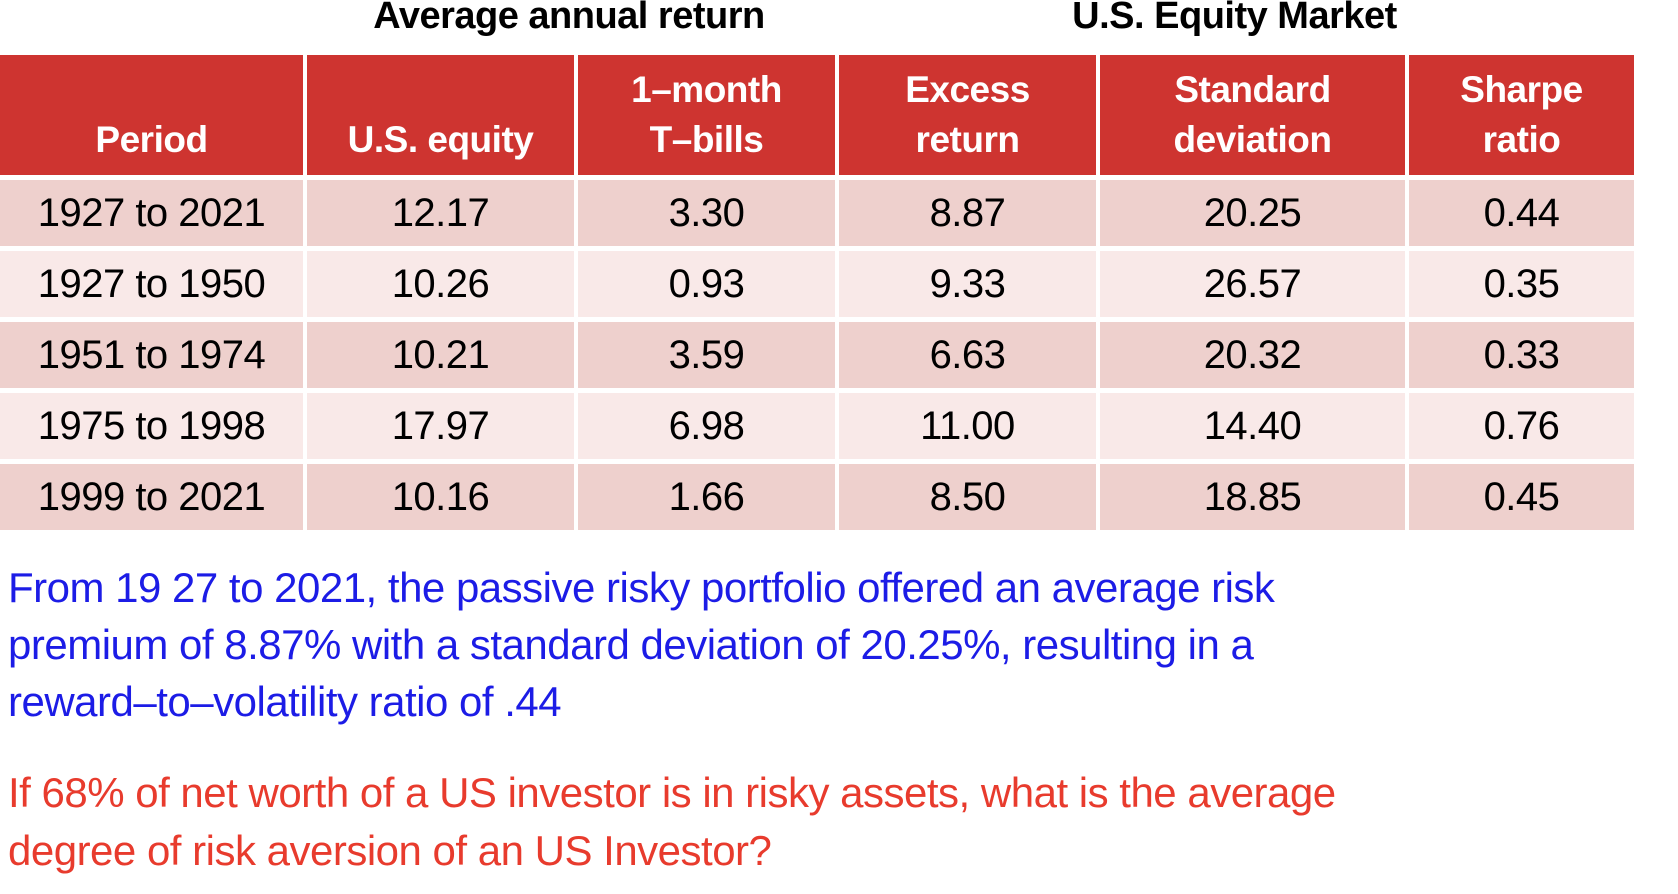 Image resolution: width=1678 pixels, height=894 pixels. I want to click on col-header-sharpe-ratio: Sharpe ratio, so click(1521, 115).